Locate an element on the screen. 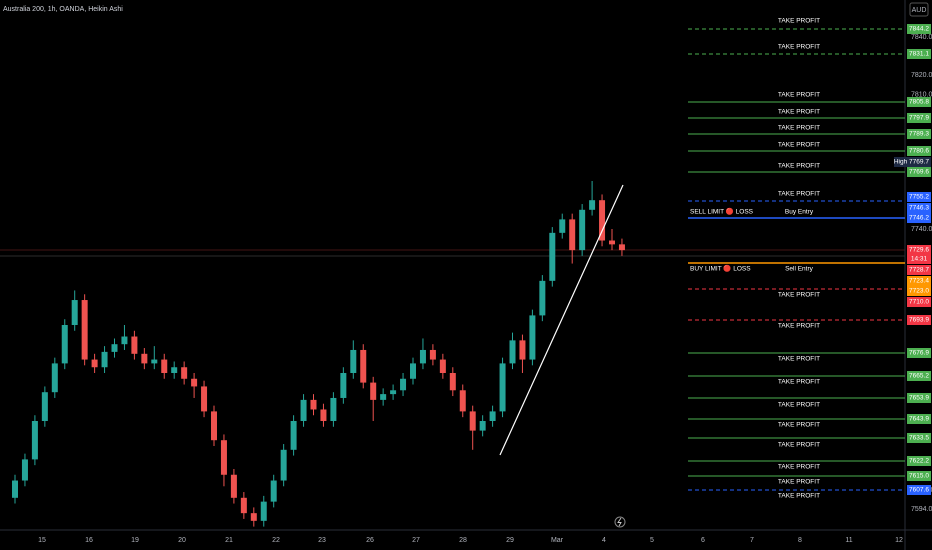  price-axis-label: 7810.0 is located at coordinates (921, 94).